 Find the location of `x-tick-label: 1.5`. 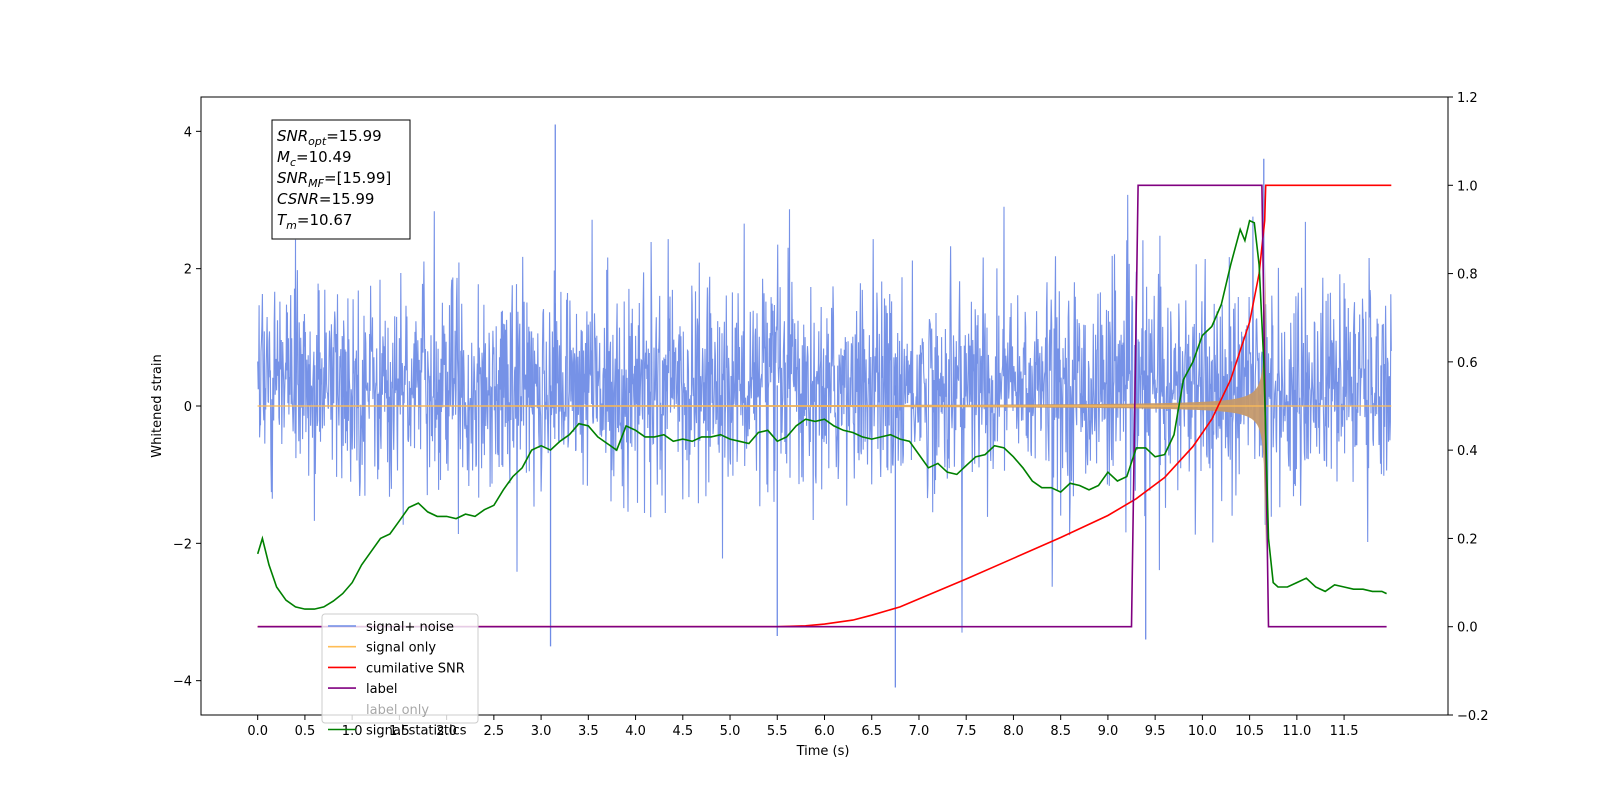

x-tick-label: 1.5 is located at coordinates (399, 731).